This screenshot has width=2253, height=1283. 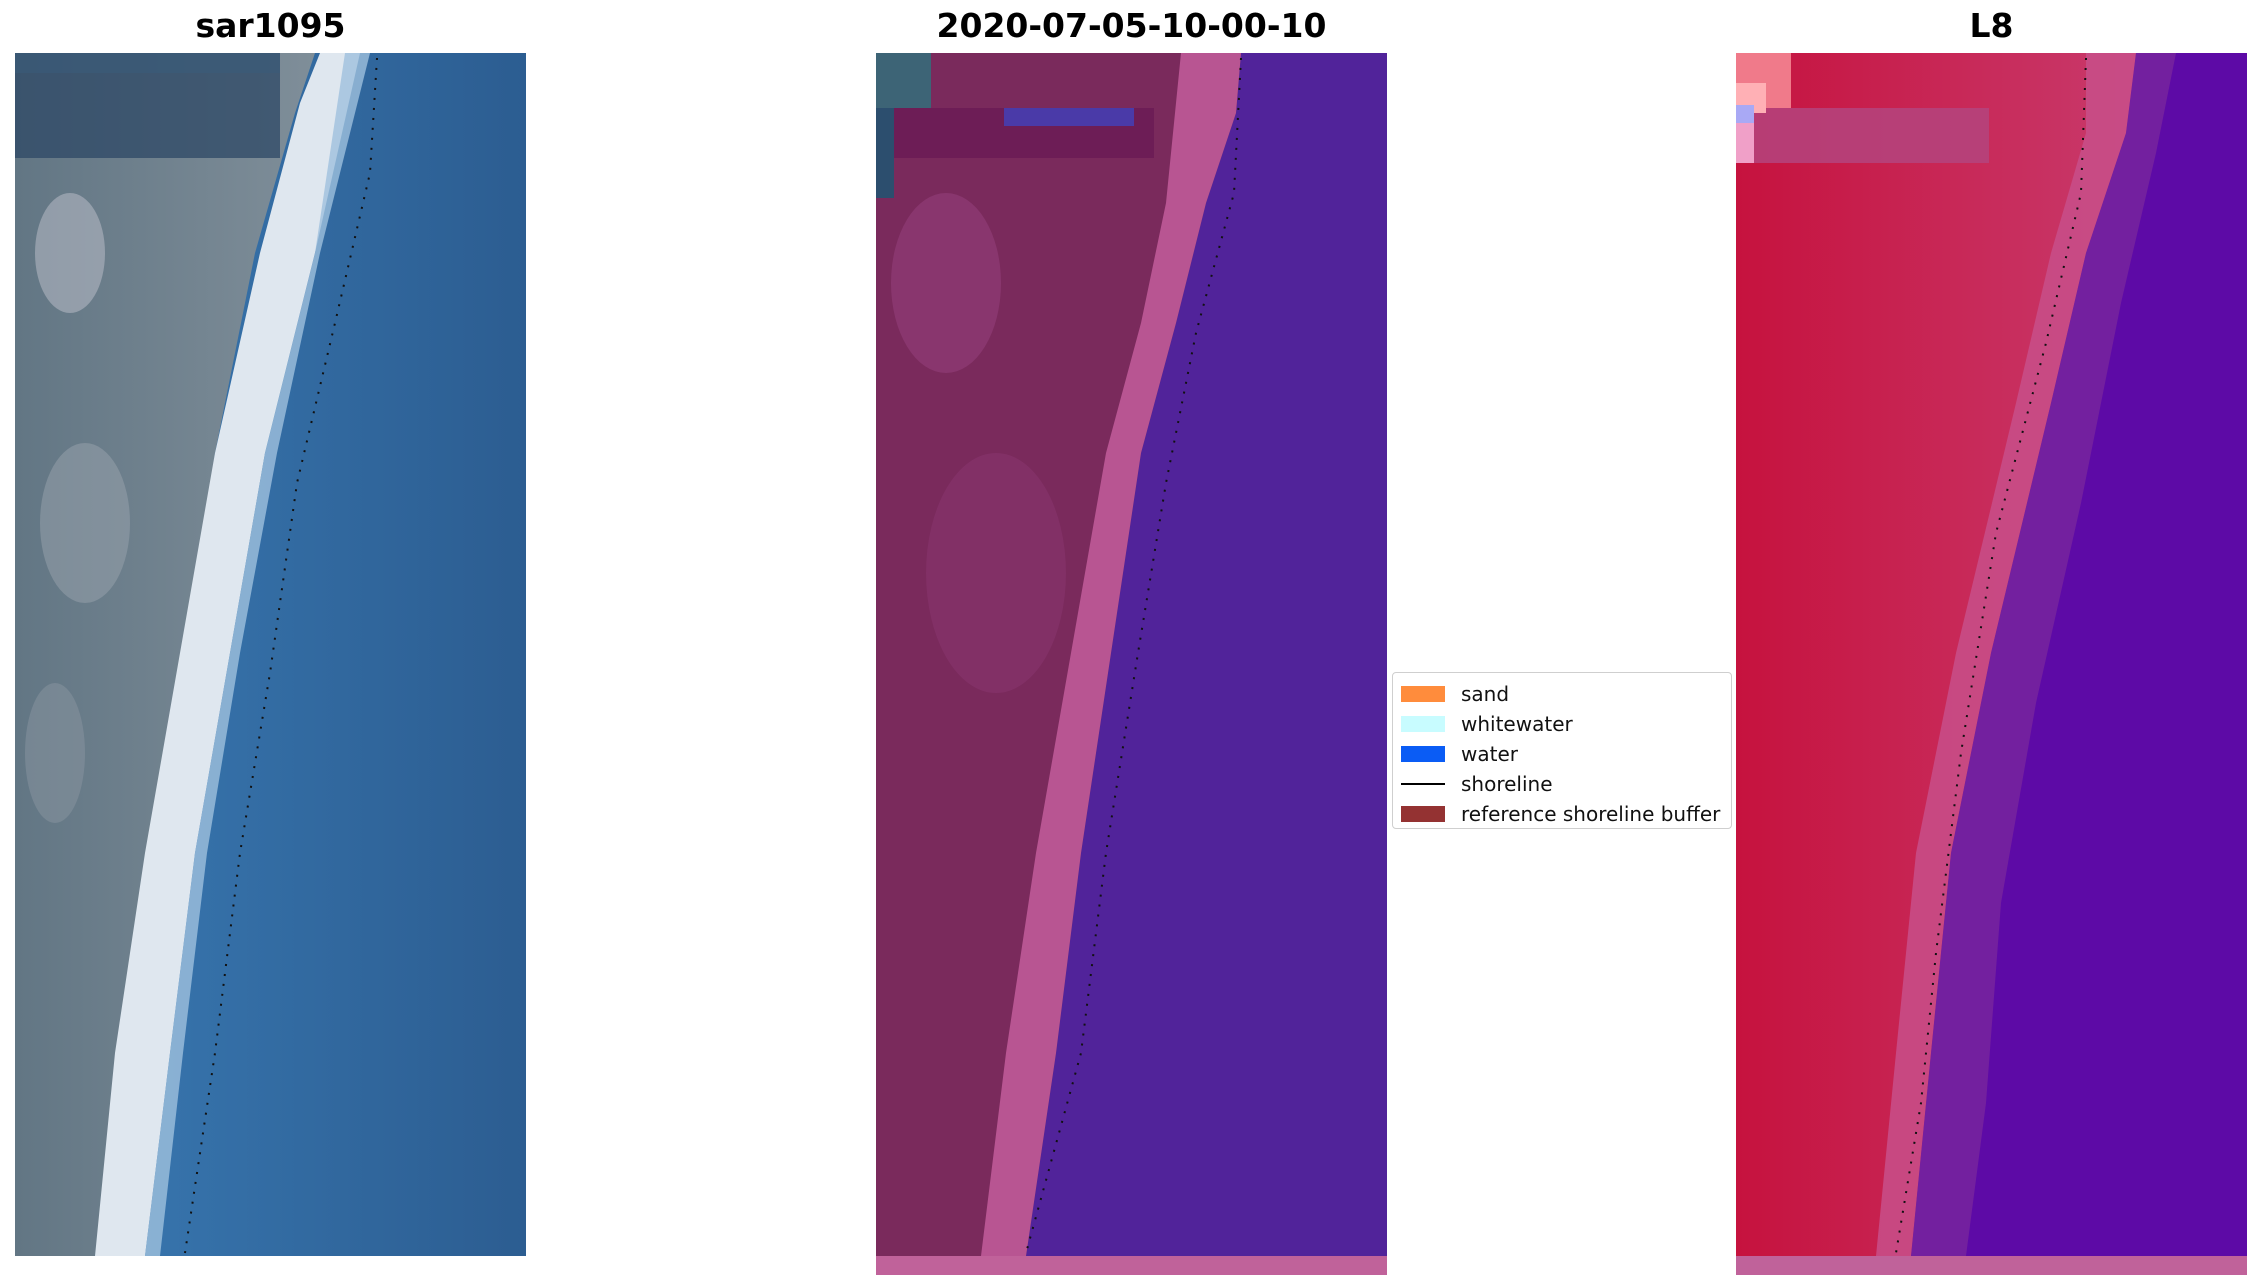 I want to click on sand-swatch, so click(x=1423, y=694).